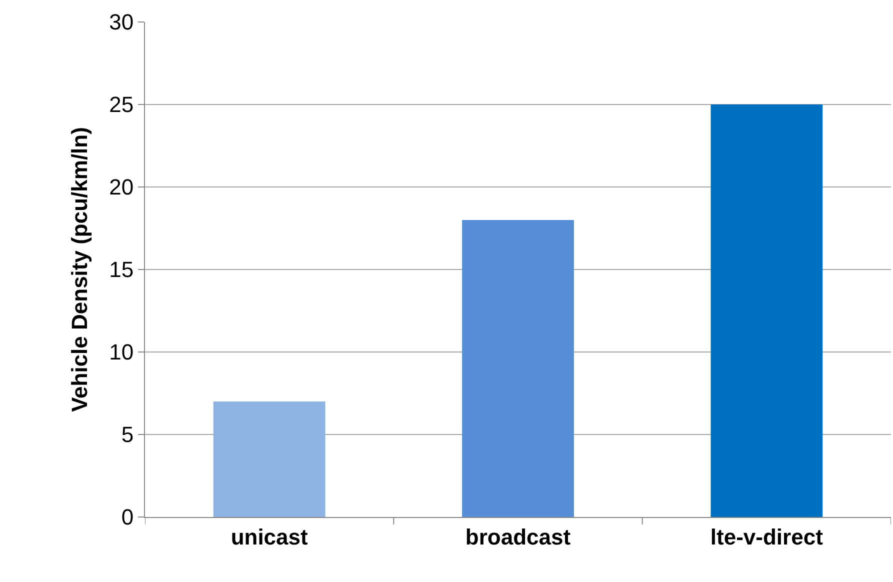 The height and width of the screenshot is (582, 893). I want to click on y-tick-label: 0, so click(127, 517).